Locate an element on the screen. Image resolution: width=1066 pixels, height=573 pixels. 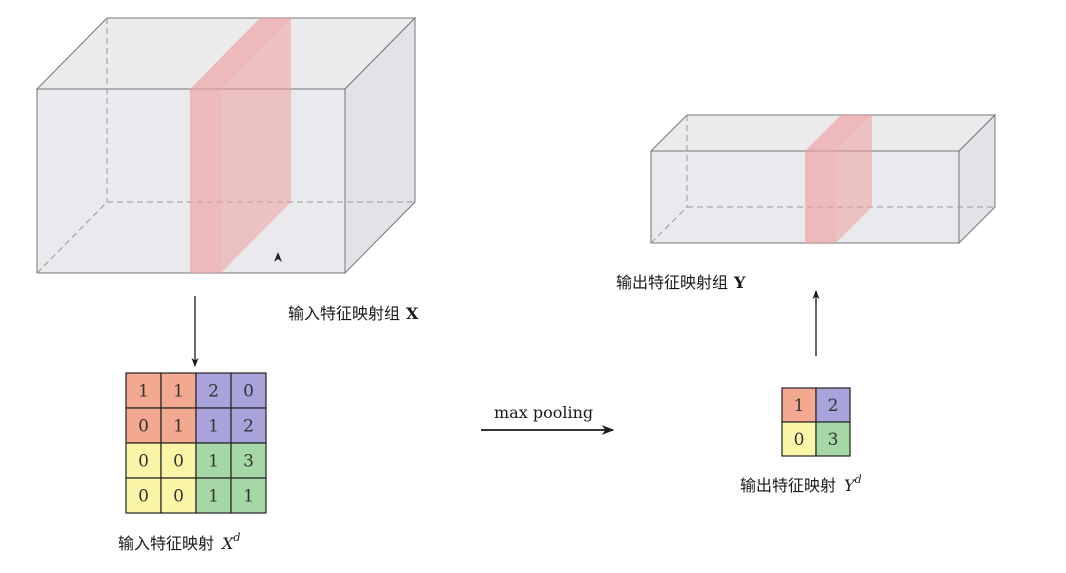
input-group-label: 输入特征映射组 X is located at coordinates (353, 313).